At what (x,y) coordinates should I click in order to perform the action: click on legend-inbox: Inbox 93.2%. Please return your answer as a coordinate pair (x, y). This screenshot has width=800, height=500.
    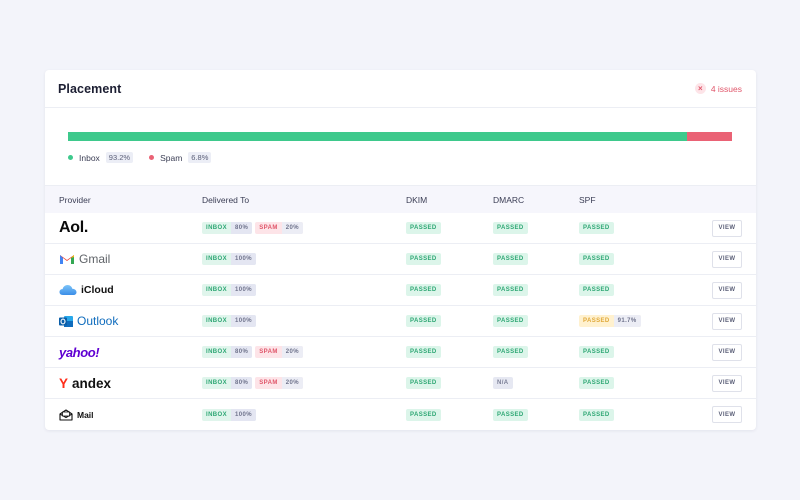
    Looking at the image, I should click on (101, 157).